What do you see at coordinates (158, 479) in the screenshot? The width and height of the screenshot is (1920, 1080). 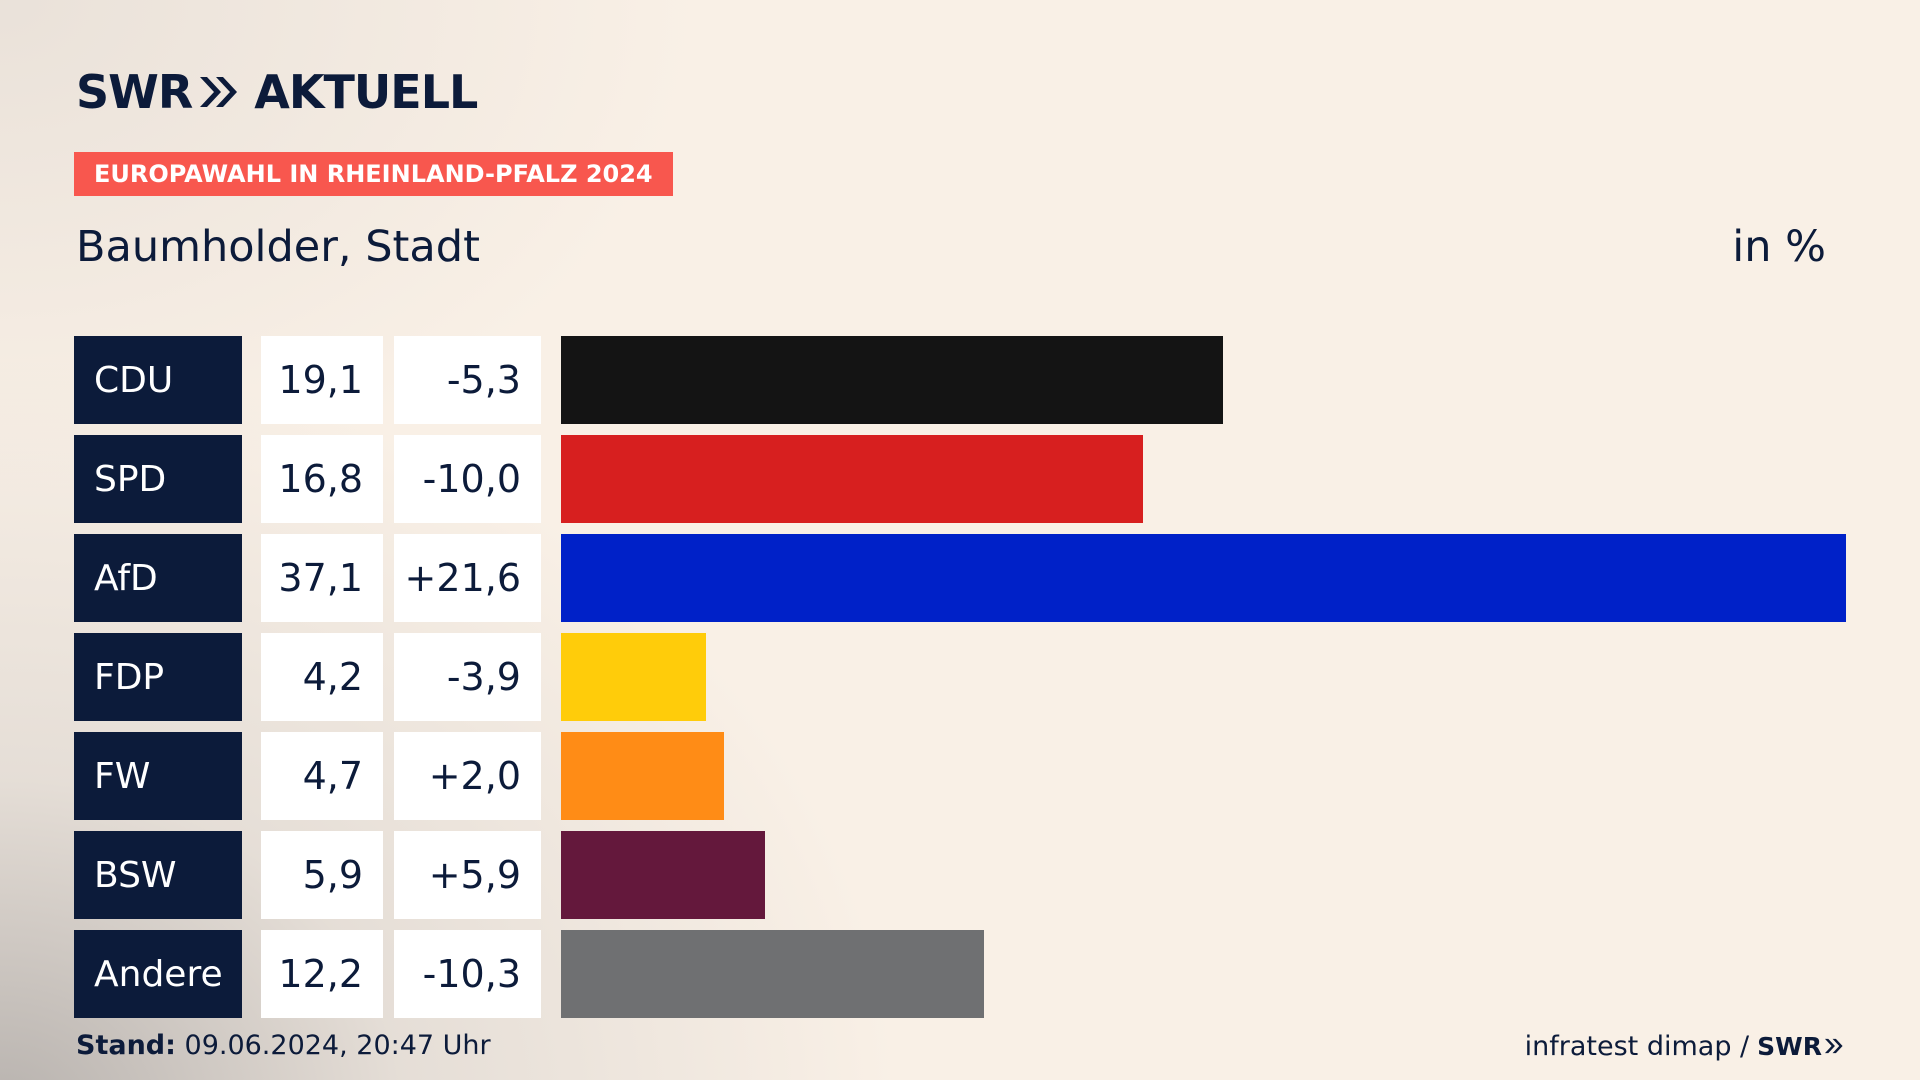 I see `party-label: SPD` at bounding box center [158, 479].